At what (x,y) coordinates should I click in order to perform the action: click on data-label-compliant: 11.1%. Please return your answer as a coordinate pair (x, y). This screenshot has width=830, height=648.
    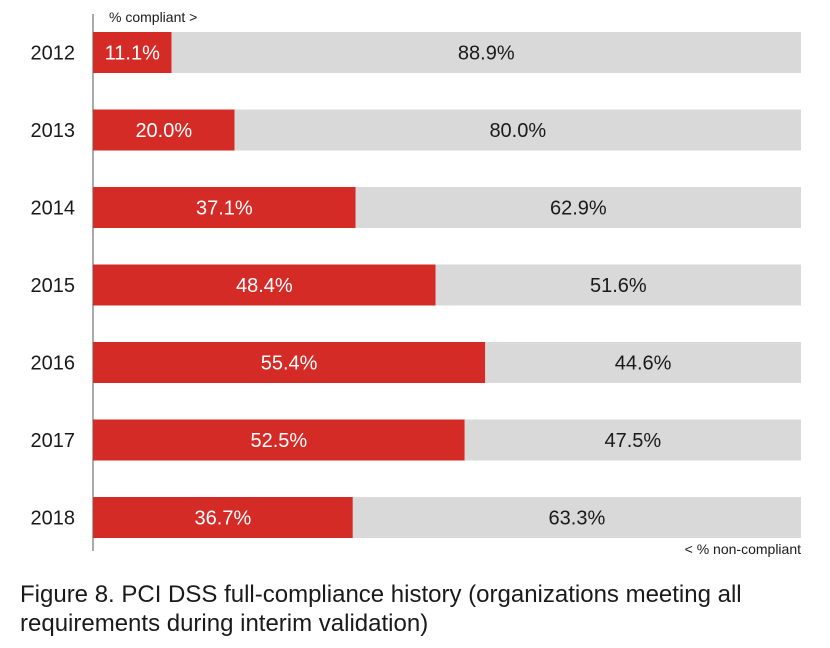
    Looking at the image, I should click on (132, 54).